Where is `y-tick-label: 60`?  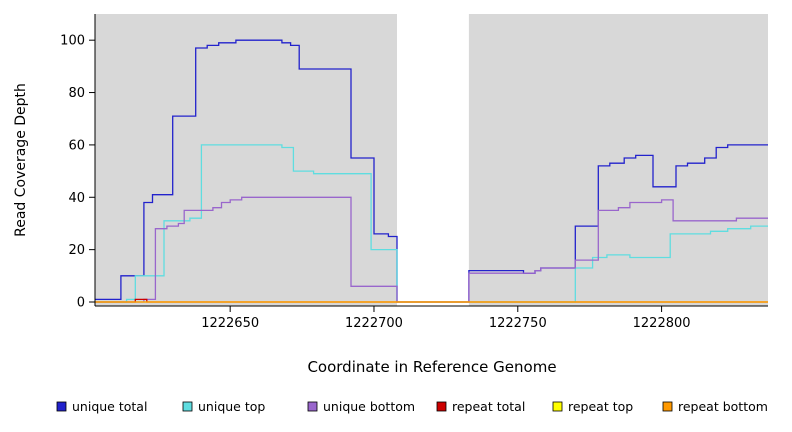
y-tick-label: 60 is located at coordinates (76, 145).